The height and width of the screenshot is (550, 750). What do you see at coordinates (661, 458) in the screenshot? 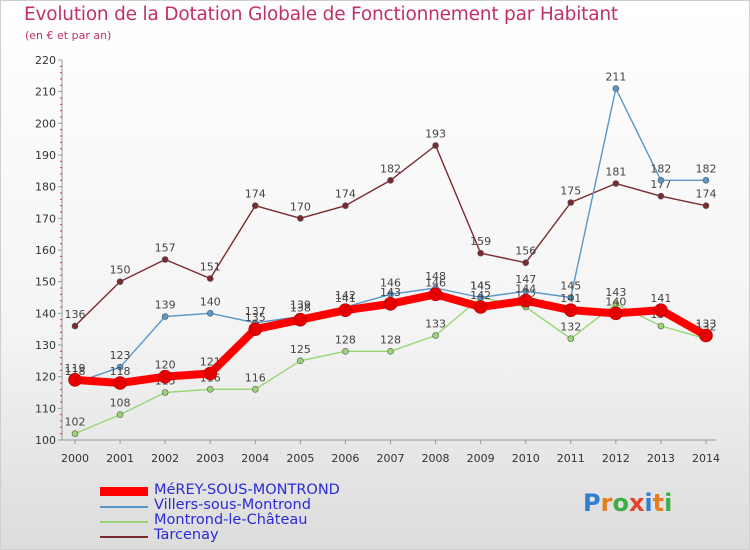
I see `x-tick-label: 2013` at bounding box center [661, 458].